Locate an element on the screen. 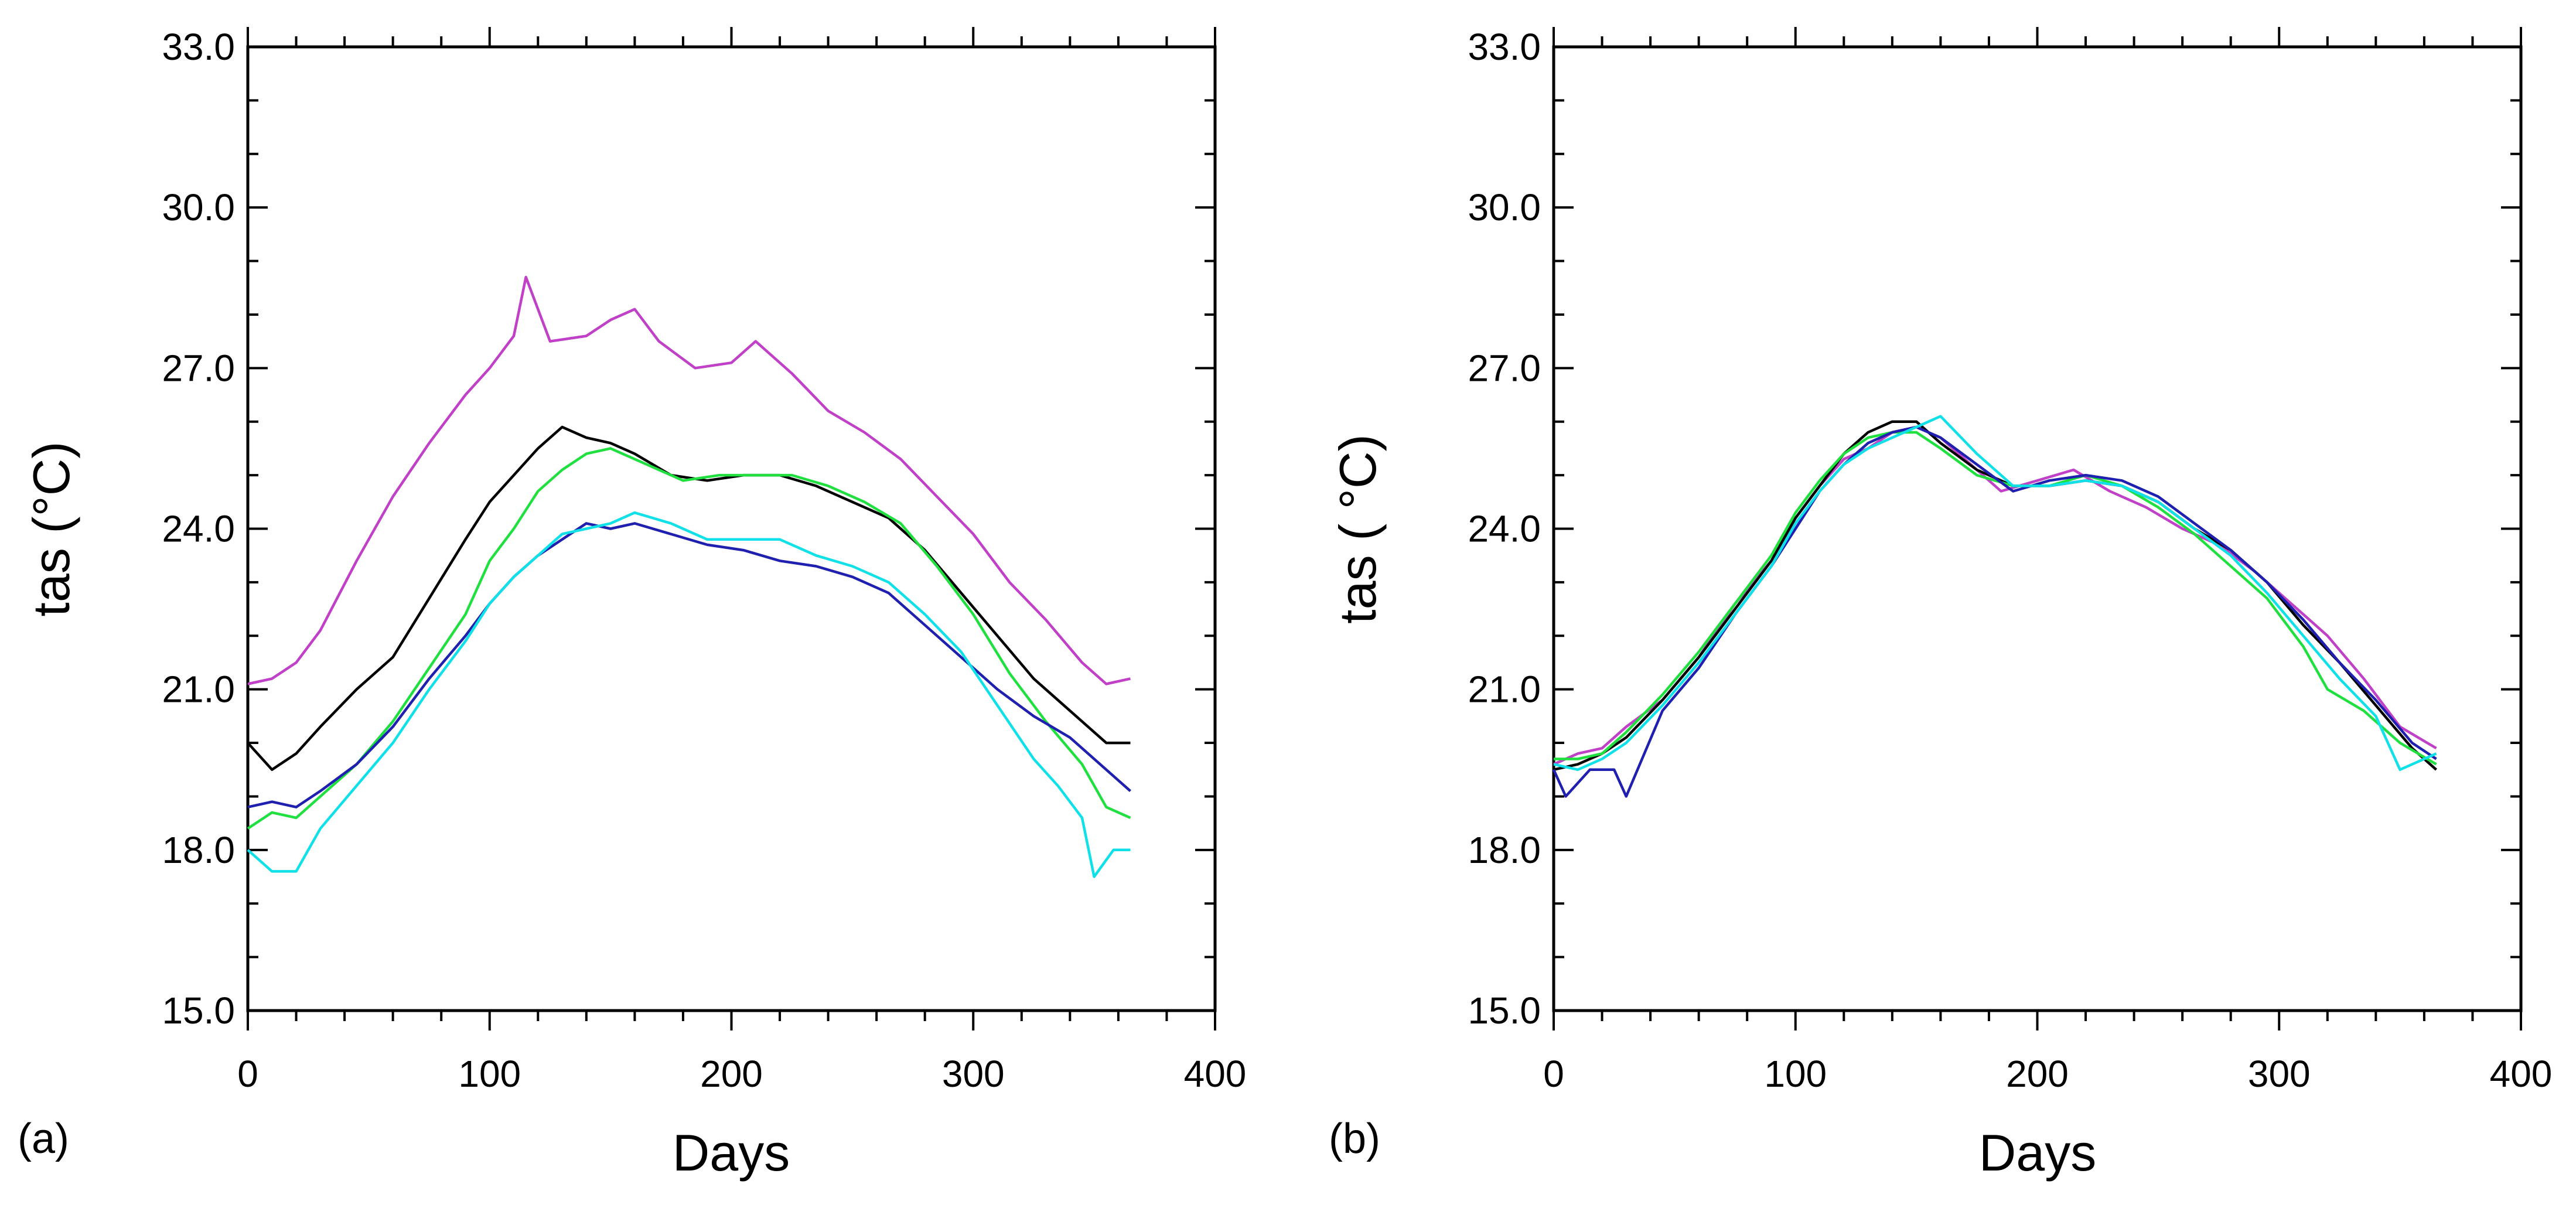  panel-label: (a) is located at coordinates (43, 1138).